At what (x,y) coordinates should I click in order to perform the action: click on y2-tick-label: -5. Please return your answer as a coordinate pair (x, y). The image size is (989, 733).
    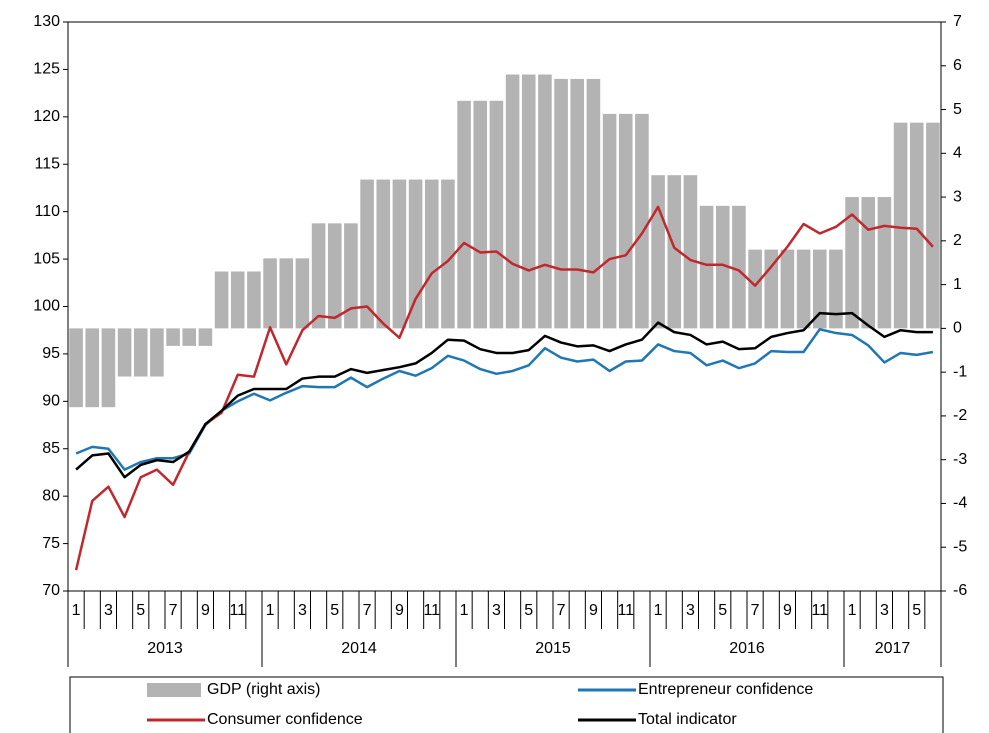
    Looking at the image, I should click on (960, 546).